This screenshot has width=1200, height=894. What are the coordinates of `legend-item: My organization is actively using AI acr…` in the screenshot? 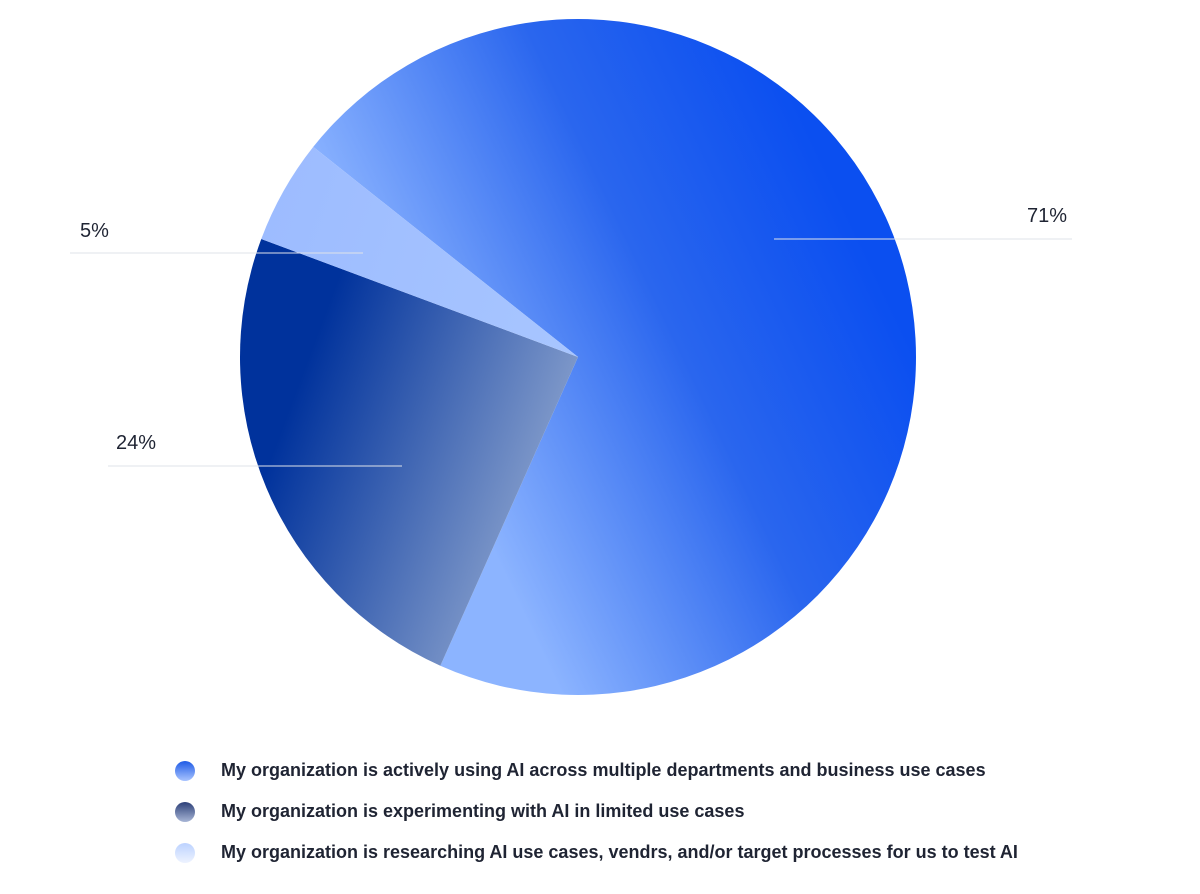 It's located at (596, 770).